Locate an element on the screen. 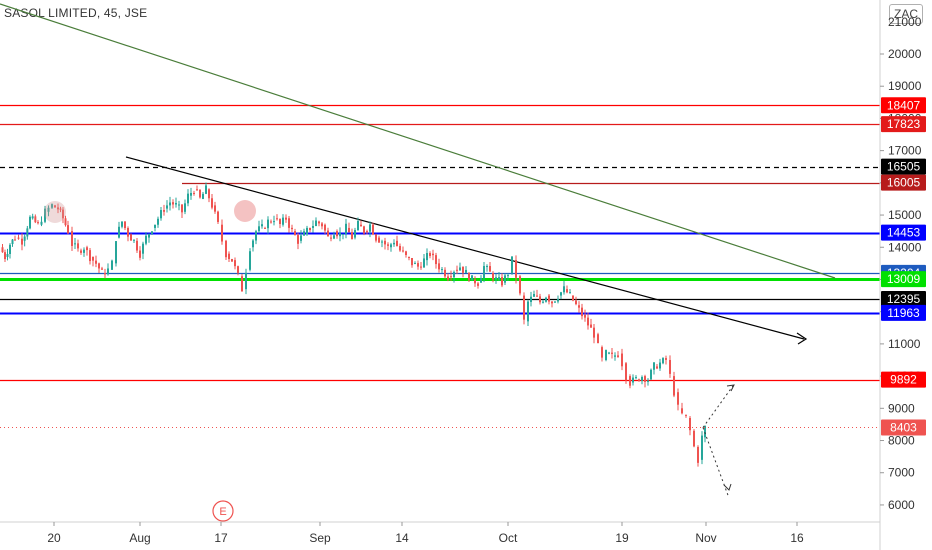 The image size is (932, 550). price-badge-16005: 16005 is located at coordinates (903, 182).